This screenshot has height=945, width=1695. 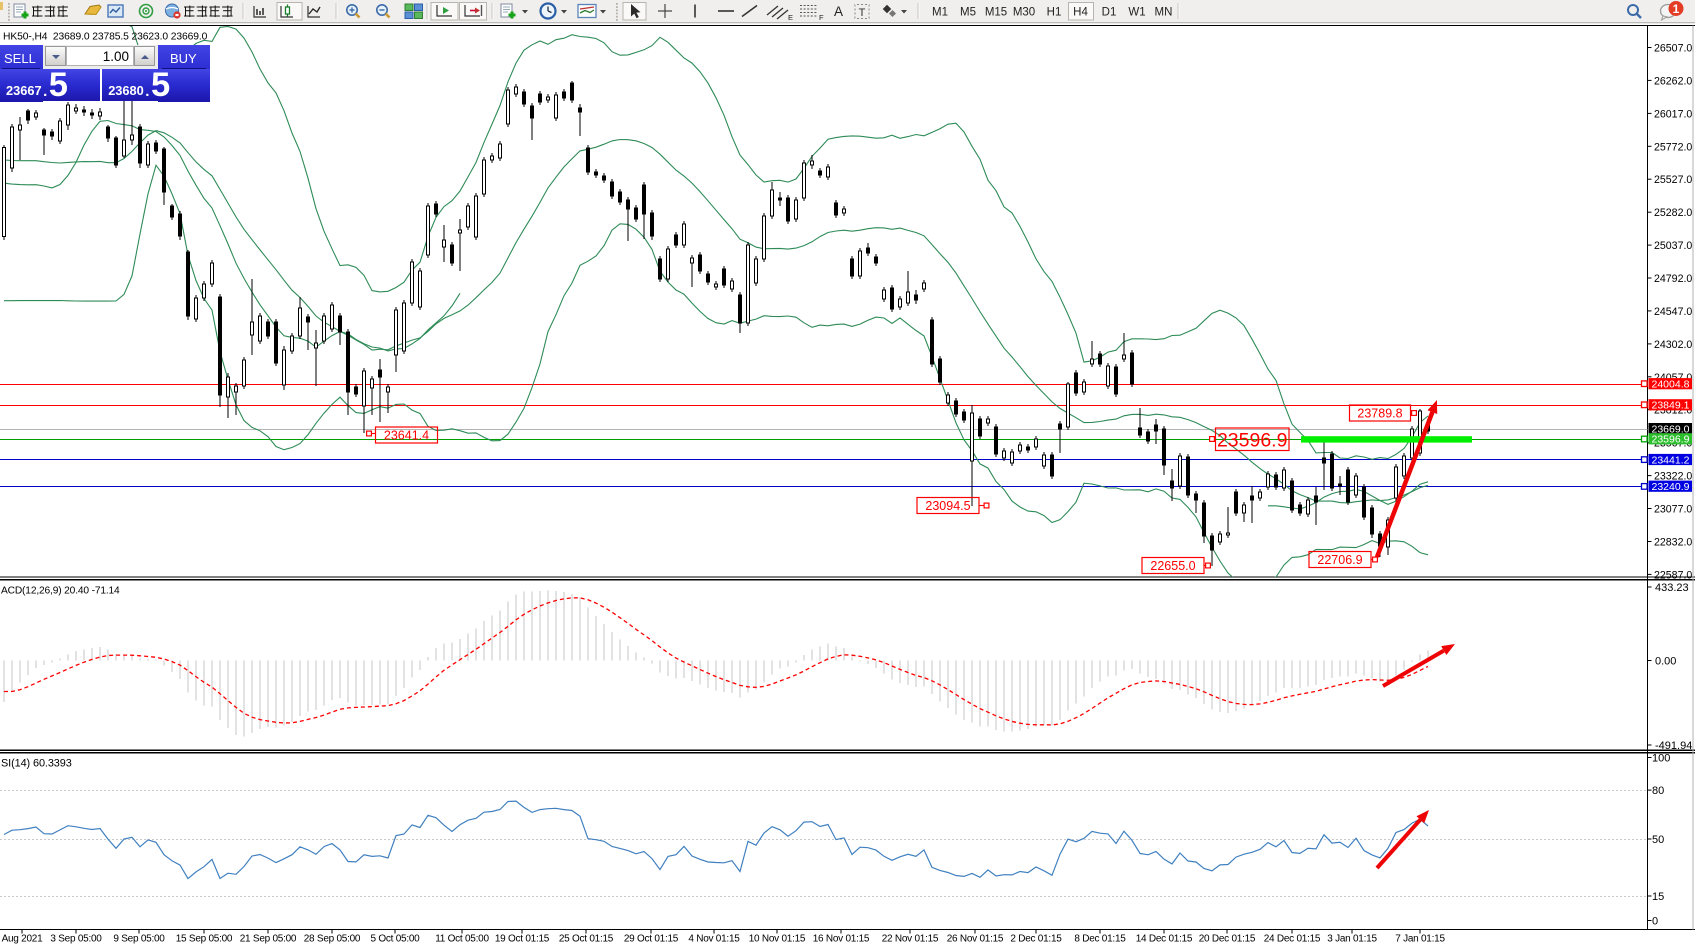 What do you see at coordinates (1136, 13) in the screenshot?
I see `svg-text: W1` at bounding box center [1136, 13].